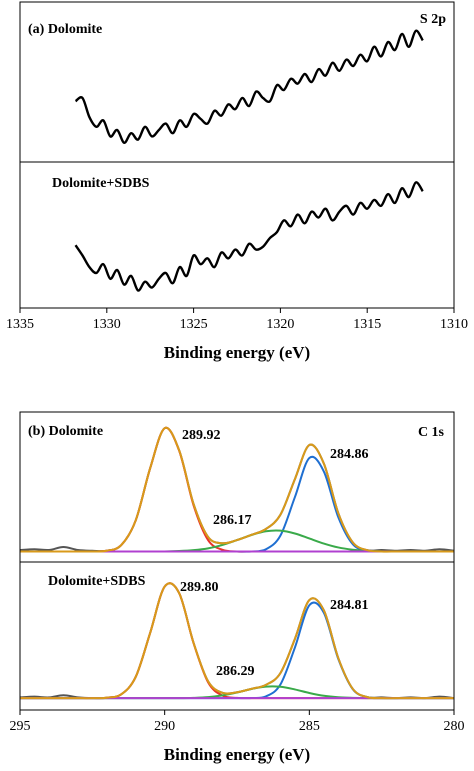  What do you see at coordinates (107, 324) in the screenshot?
I see `x-tick-label: 1330` at bounding box center [107, 324].